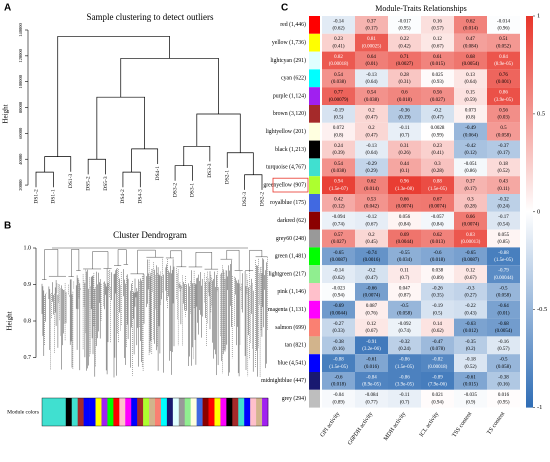 This screenshot has width=550, height=462. I want to click on cell-value: -0.26, so click(437, 288).